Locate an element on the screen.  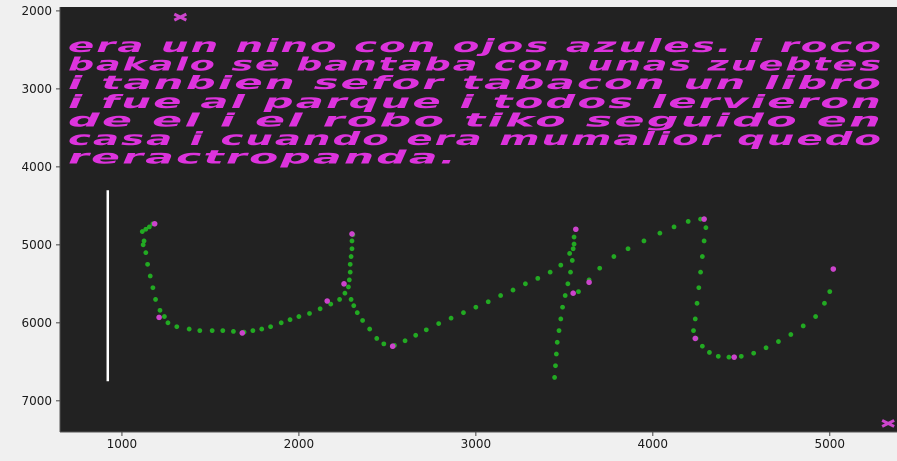
x-tick-label: 3000 is located at coordinates (476, 444).